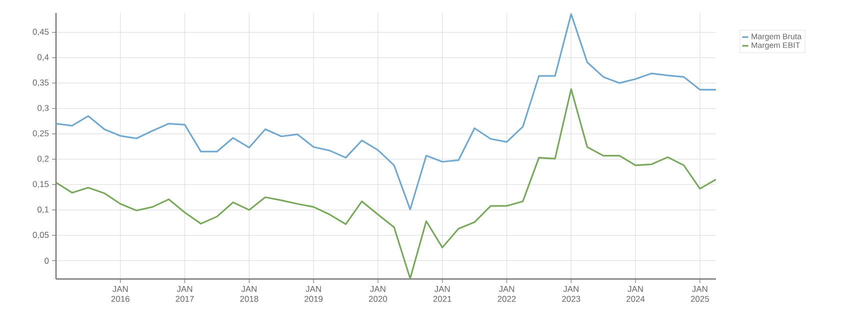 The image size is (851, 313). What do you see at coordinates (43, 159) in the screenshot?
I see `y-tick-label: 0,2` at bounding box center [43, 159].